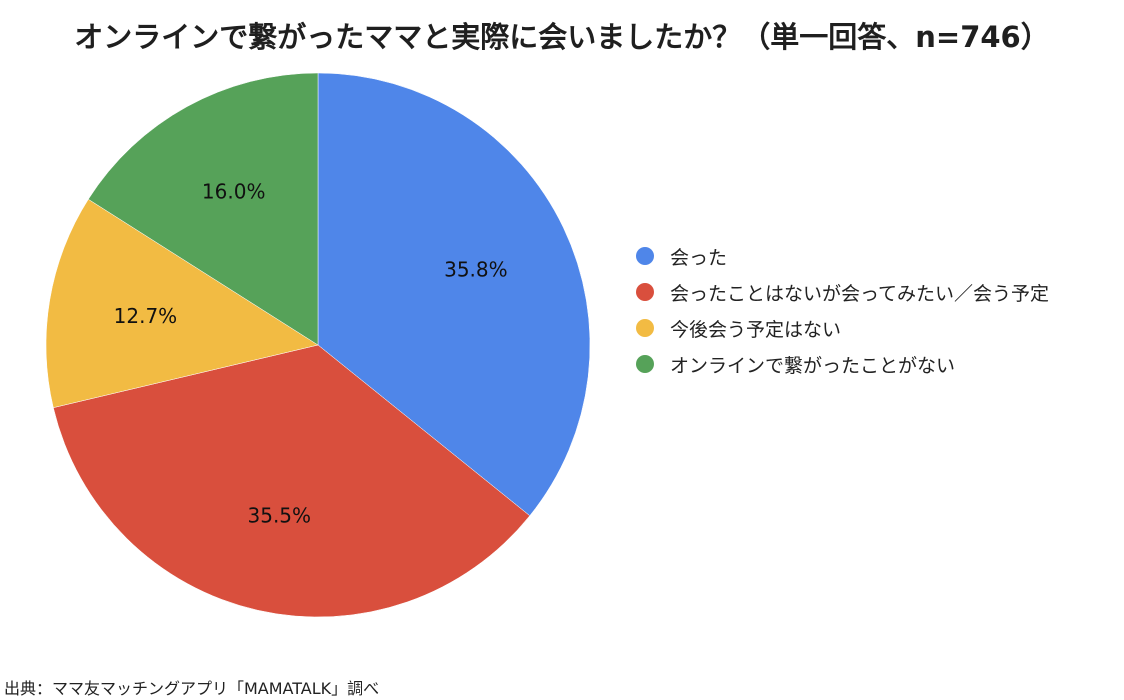 The width and height of the screenshot is (1124, 700). Describe the element at coordinates (860, 293) in the screenshot. I see `legend-label-want-to-meet: 会ったことはないが会ってみたい／会う予定` at that location.